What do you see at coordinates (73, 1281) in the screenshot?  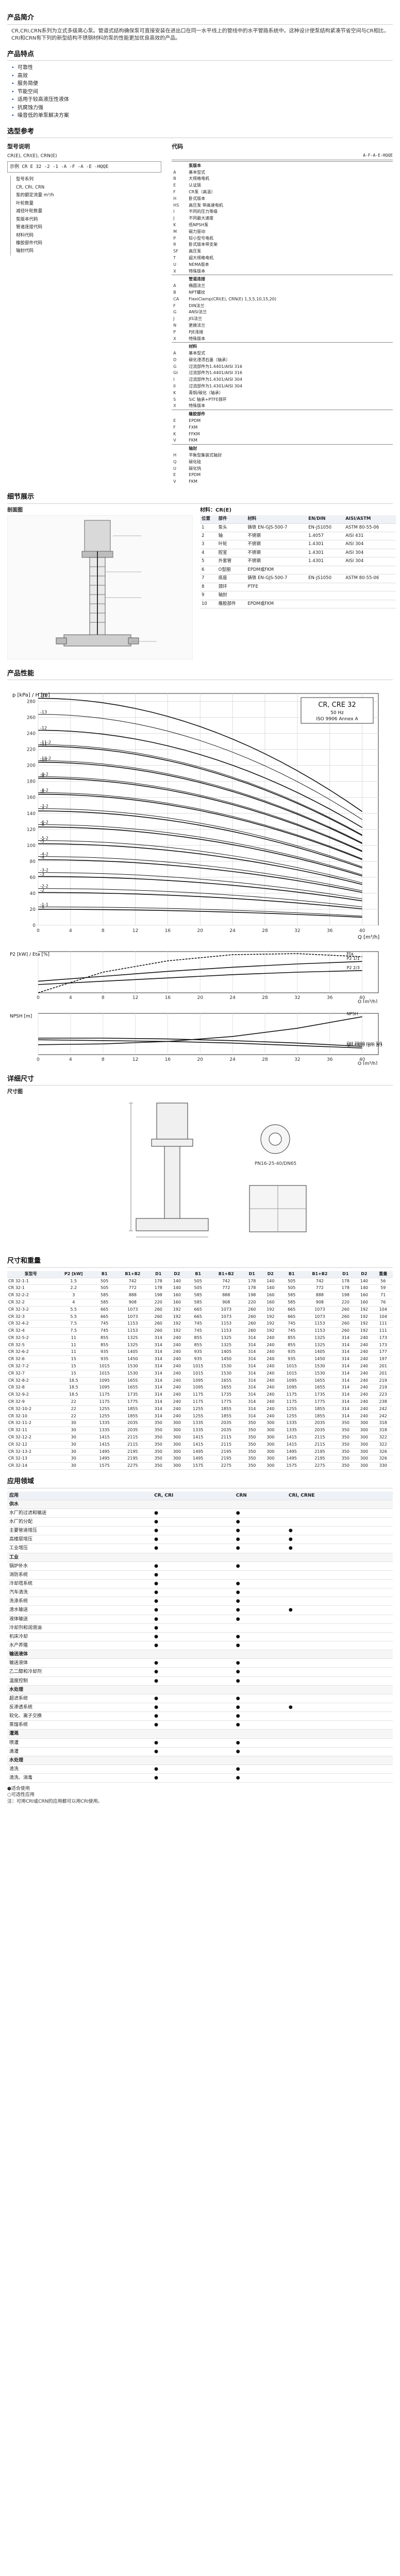 I see `size-cell: 1.5` at bounding box center [73, 1281].